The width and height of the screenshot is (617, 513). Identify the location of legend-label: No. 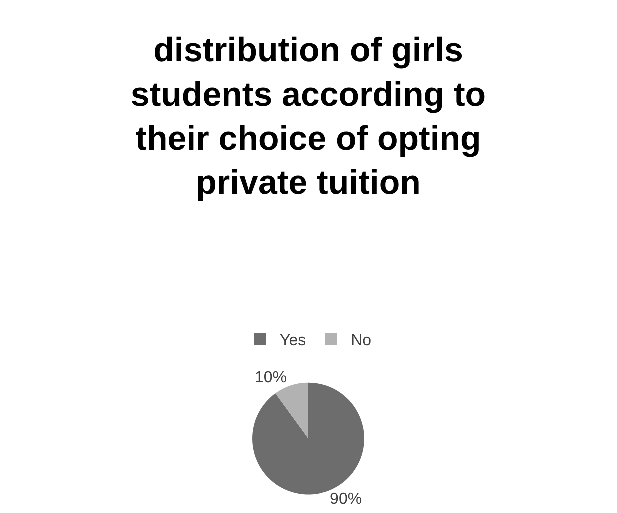
(361, 341).